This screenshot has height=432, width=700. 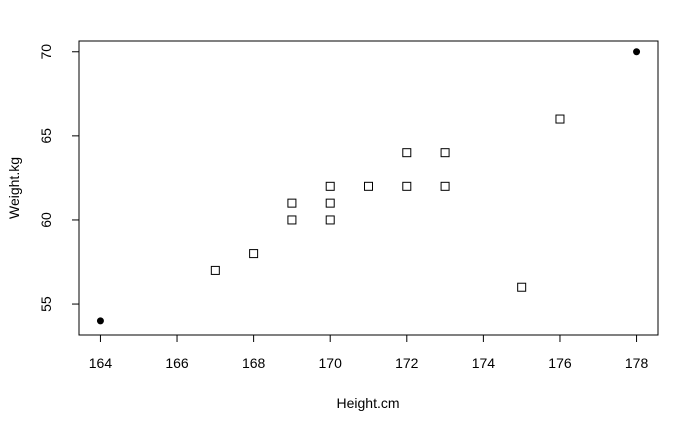 I want to click on x-tick-label: 176, so click(x=560, y=363).